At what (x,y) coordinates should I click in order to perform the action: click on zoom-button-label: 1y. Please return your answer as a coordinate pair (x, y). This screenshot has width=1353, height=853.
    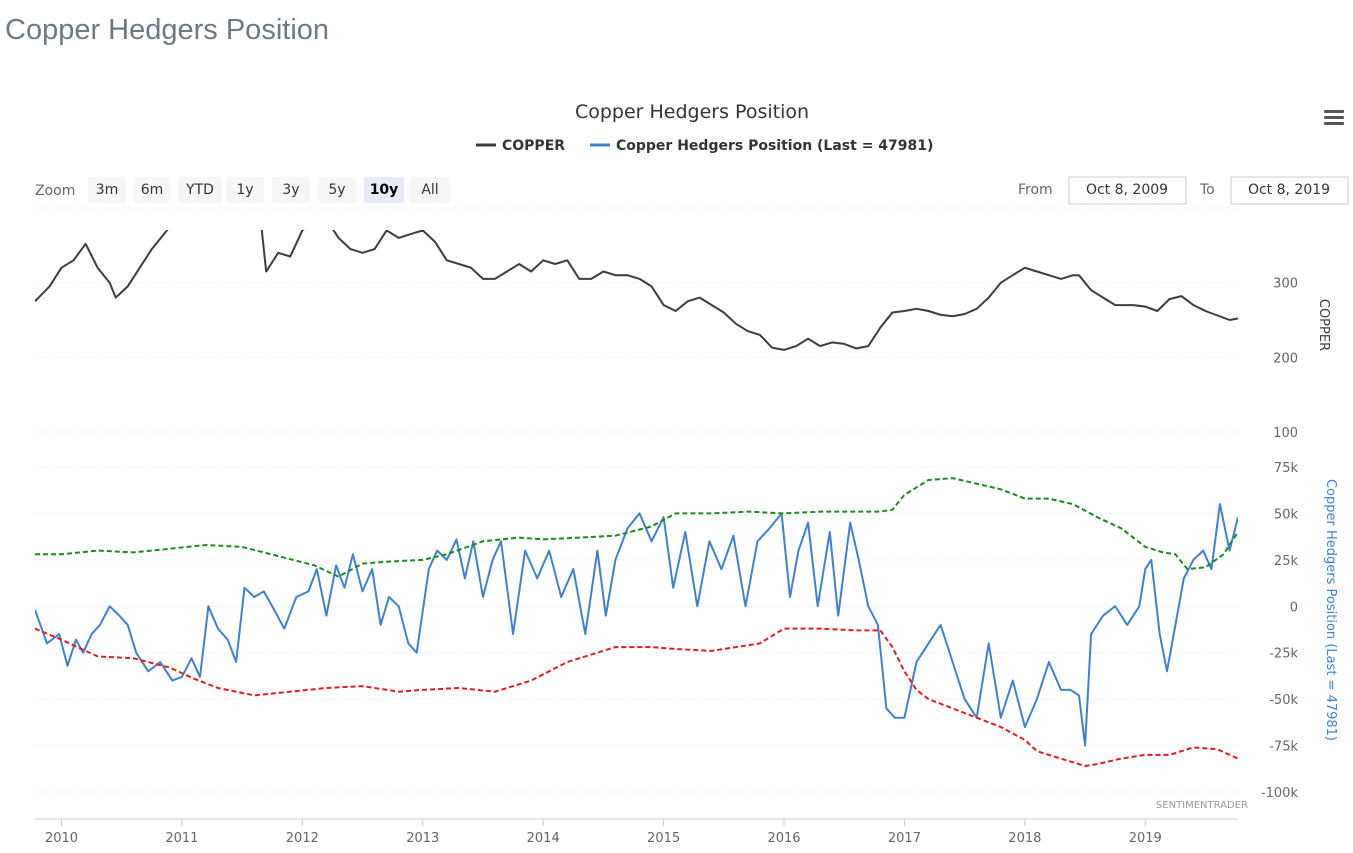
    Looking at the image, I should click on (244, 190).